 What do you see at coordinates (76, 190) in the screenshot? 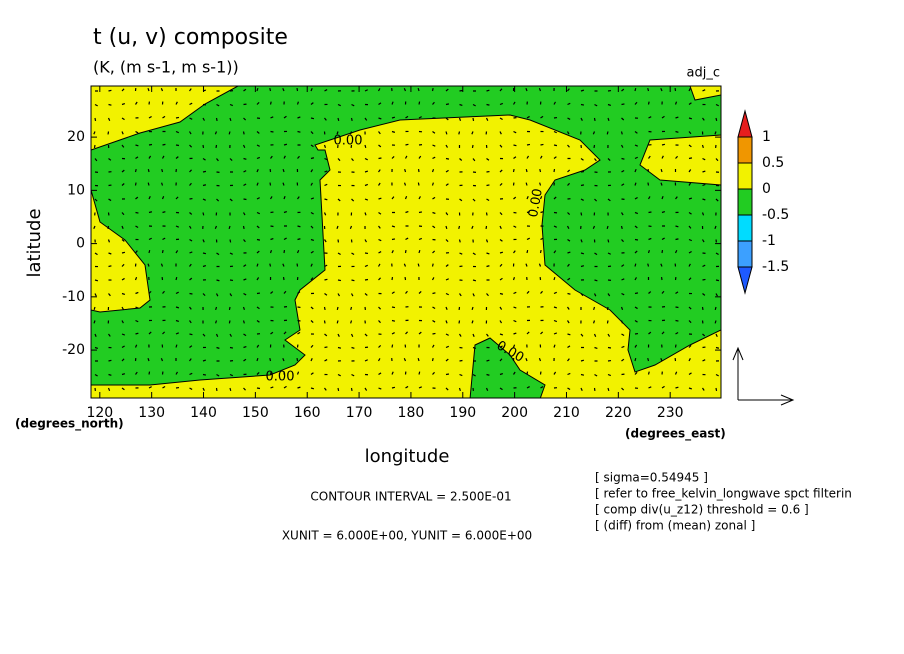
I see `y-tick-label: 10` at bounding box center [76, 190].